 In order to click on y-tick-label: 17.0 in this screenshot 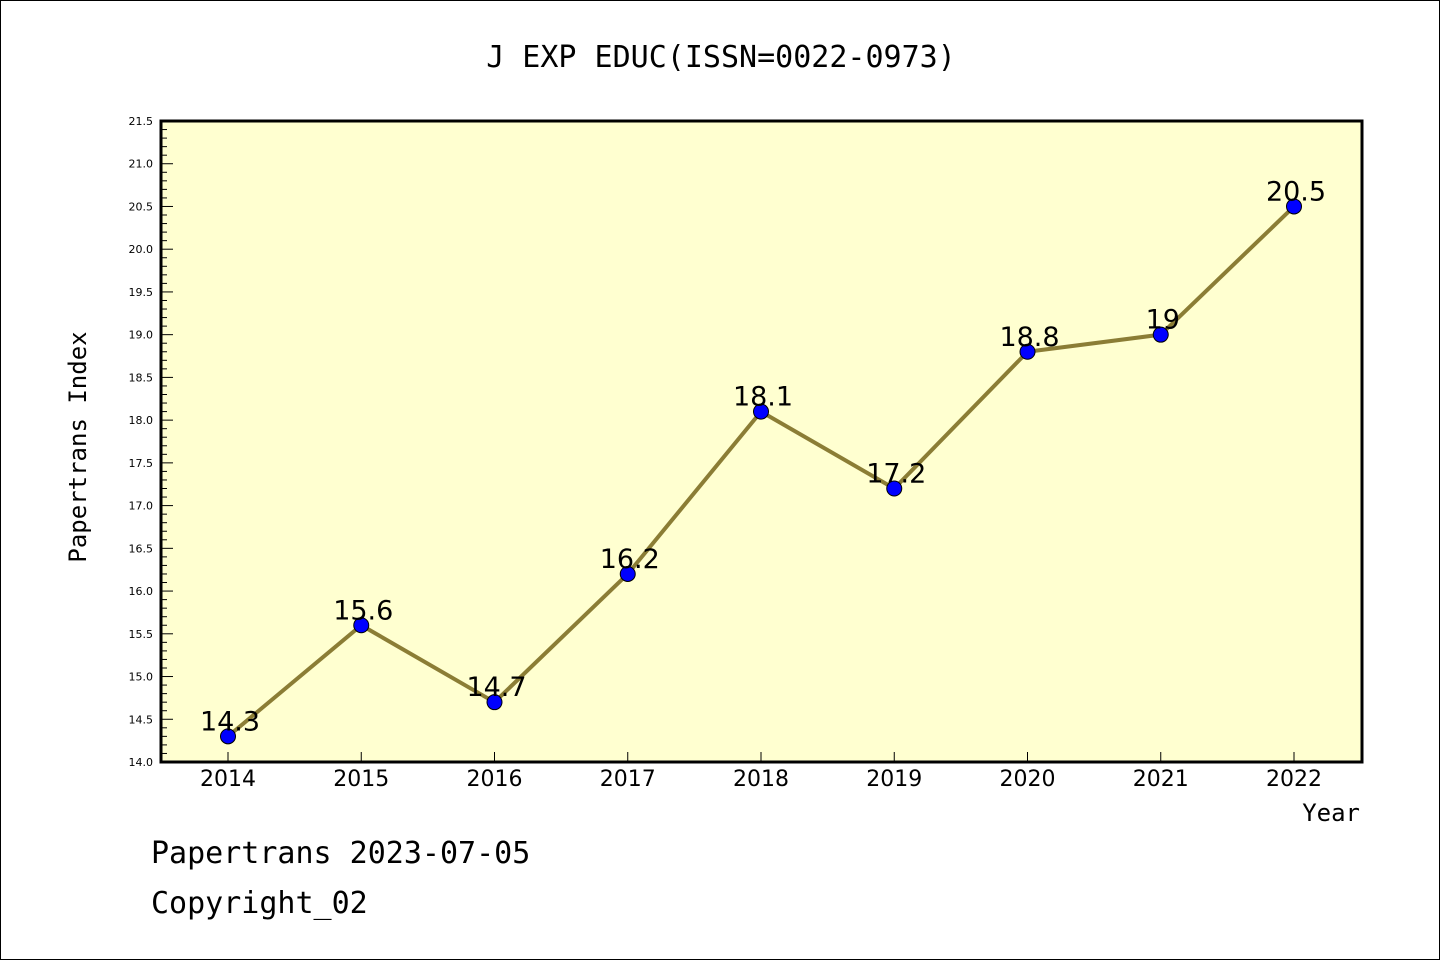, I will do `click(141, 506)`.